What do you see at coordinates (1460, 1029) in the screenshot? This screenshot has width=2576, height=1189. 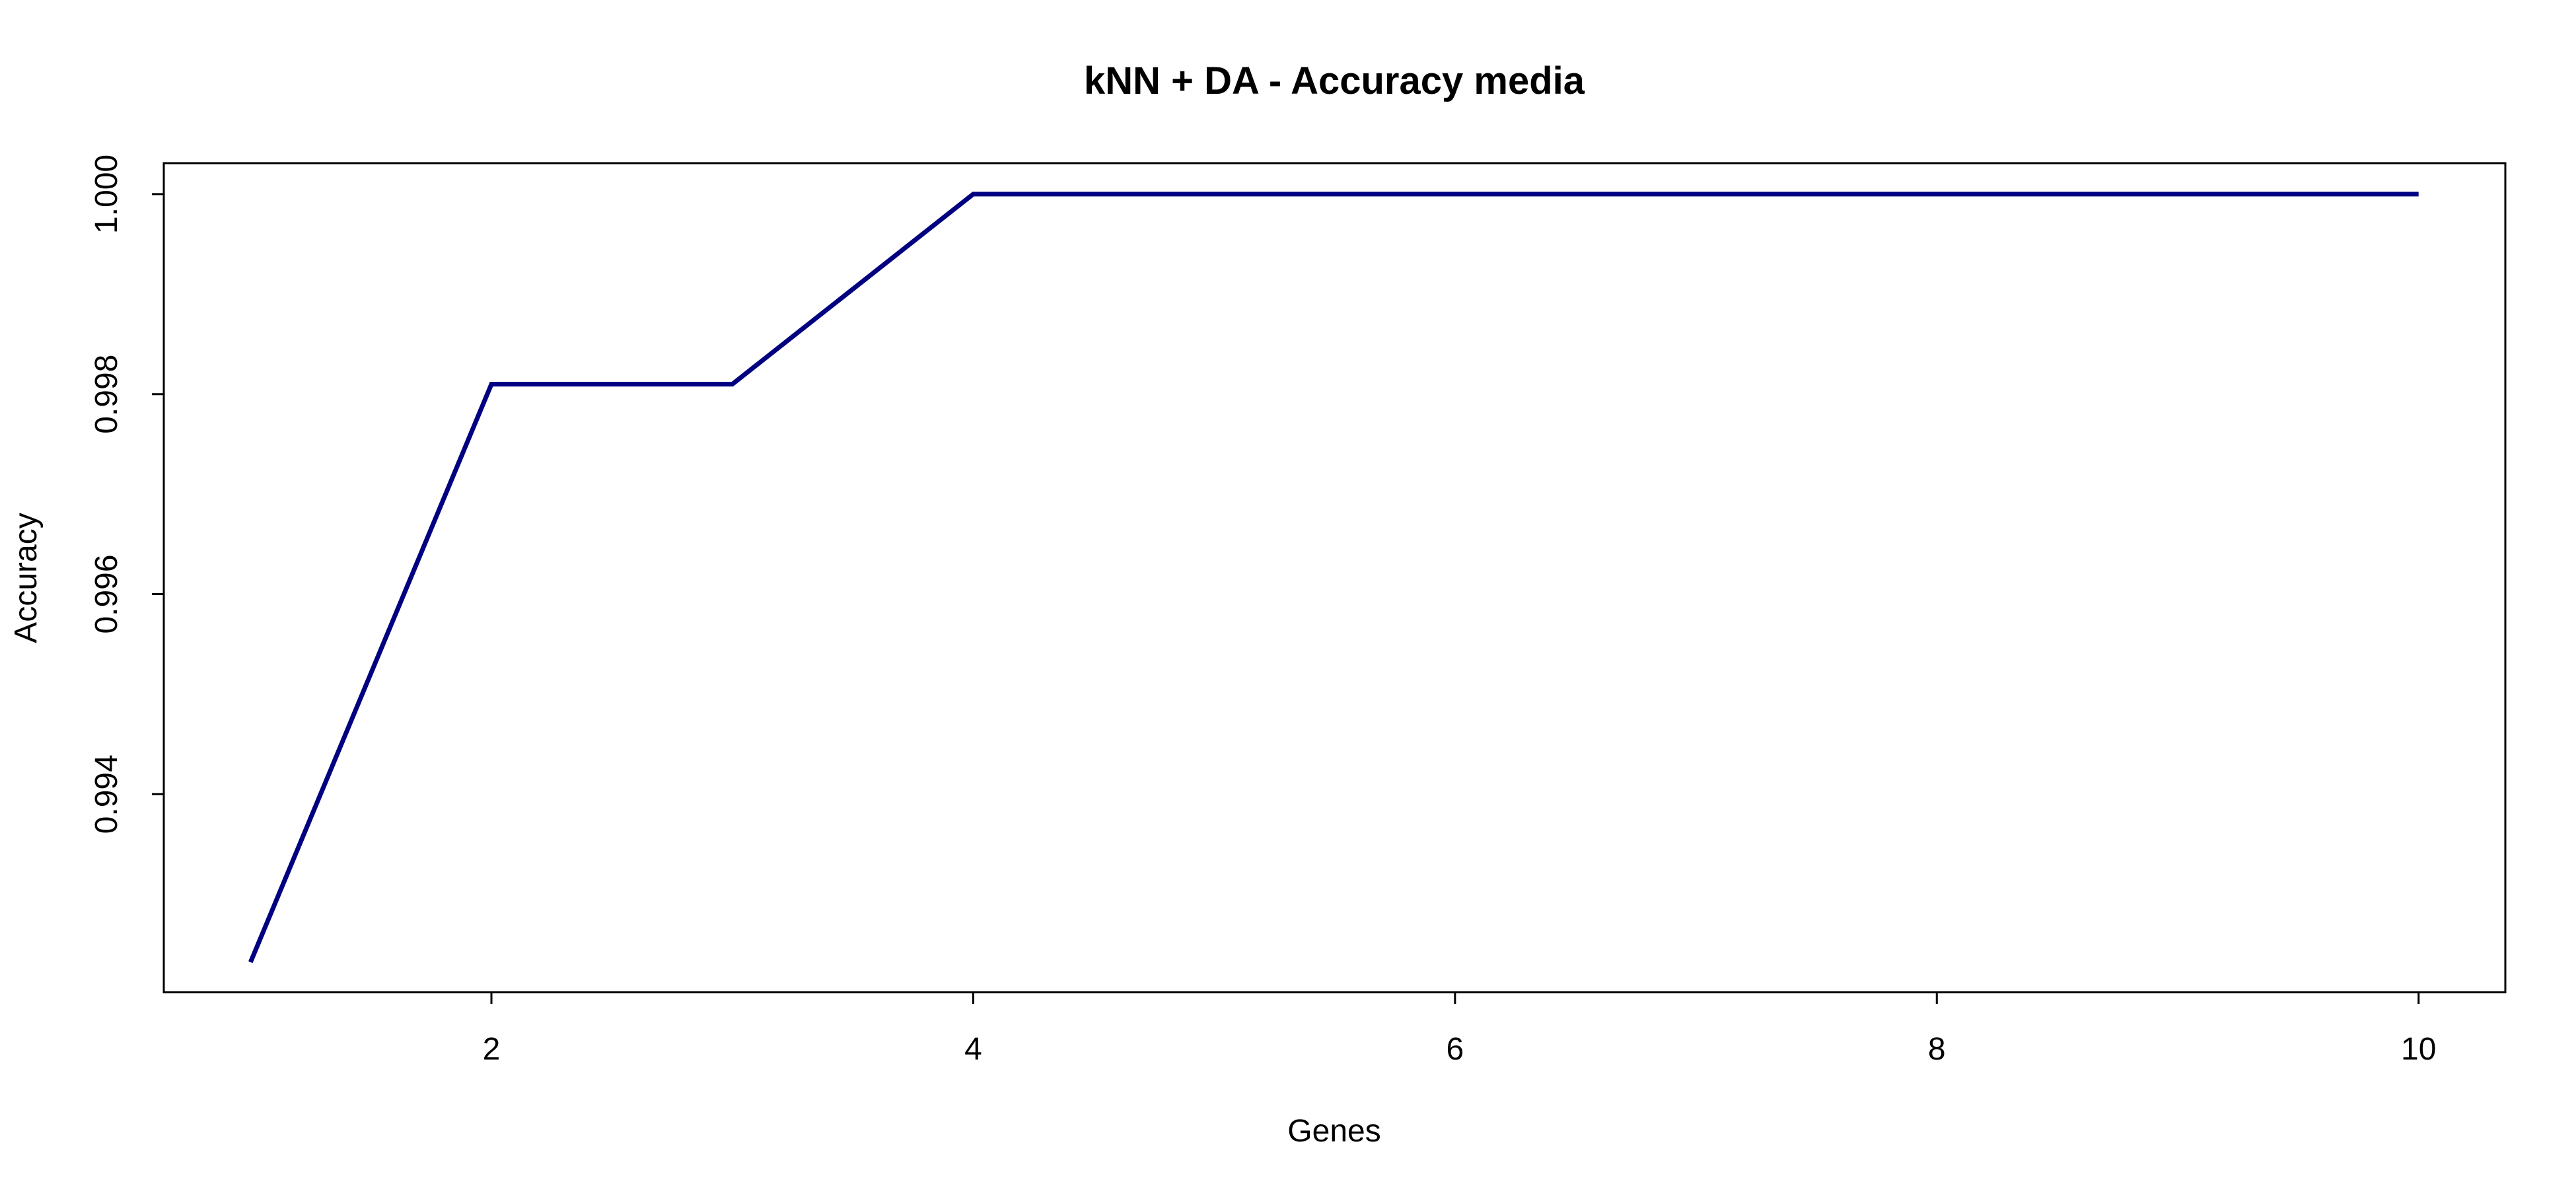 I see `x-axis: 2 4 6 8 10` at bounding box center [1460, 1029].